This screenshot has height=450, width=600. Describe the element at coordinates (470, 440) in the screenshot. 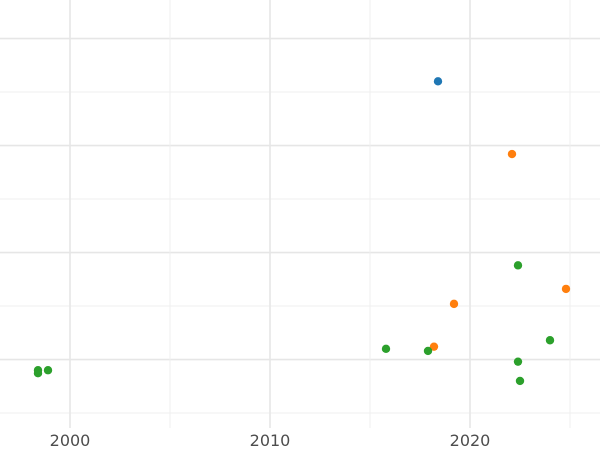

I see `x-tick-label: 2020` at that location.